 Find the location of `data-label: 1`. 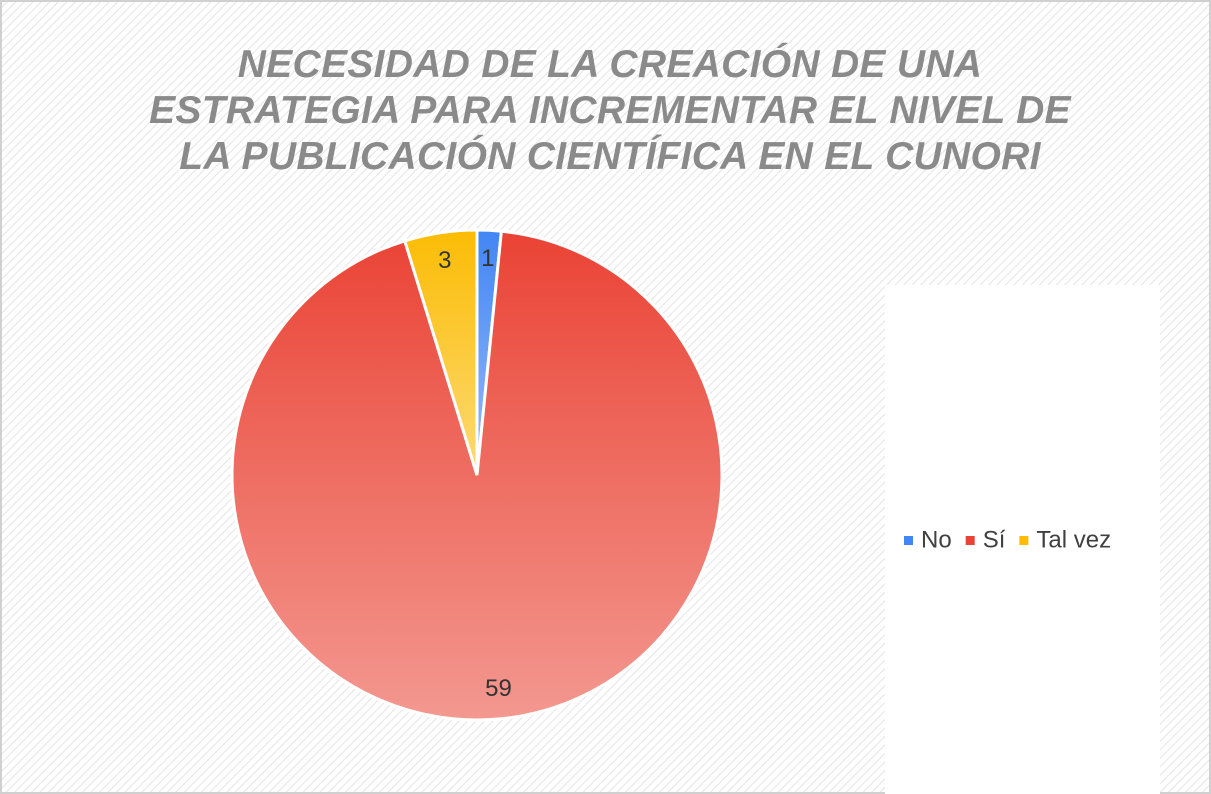

data-label: 1 is located at coordinates (487, 258).